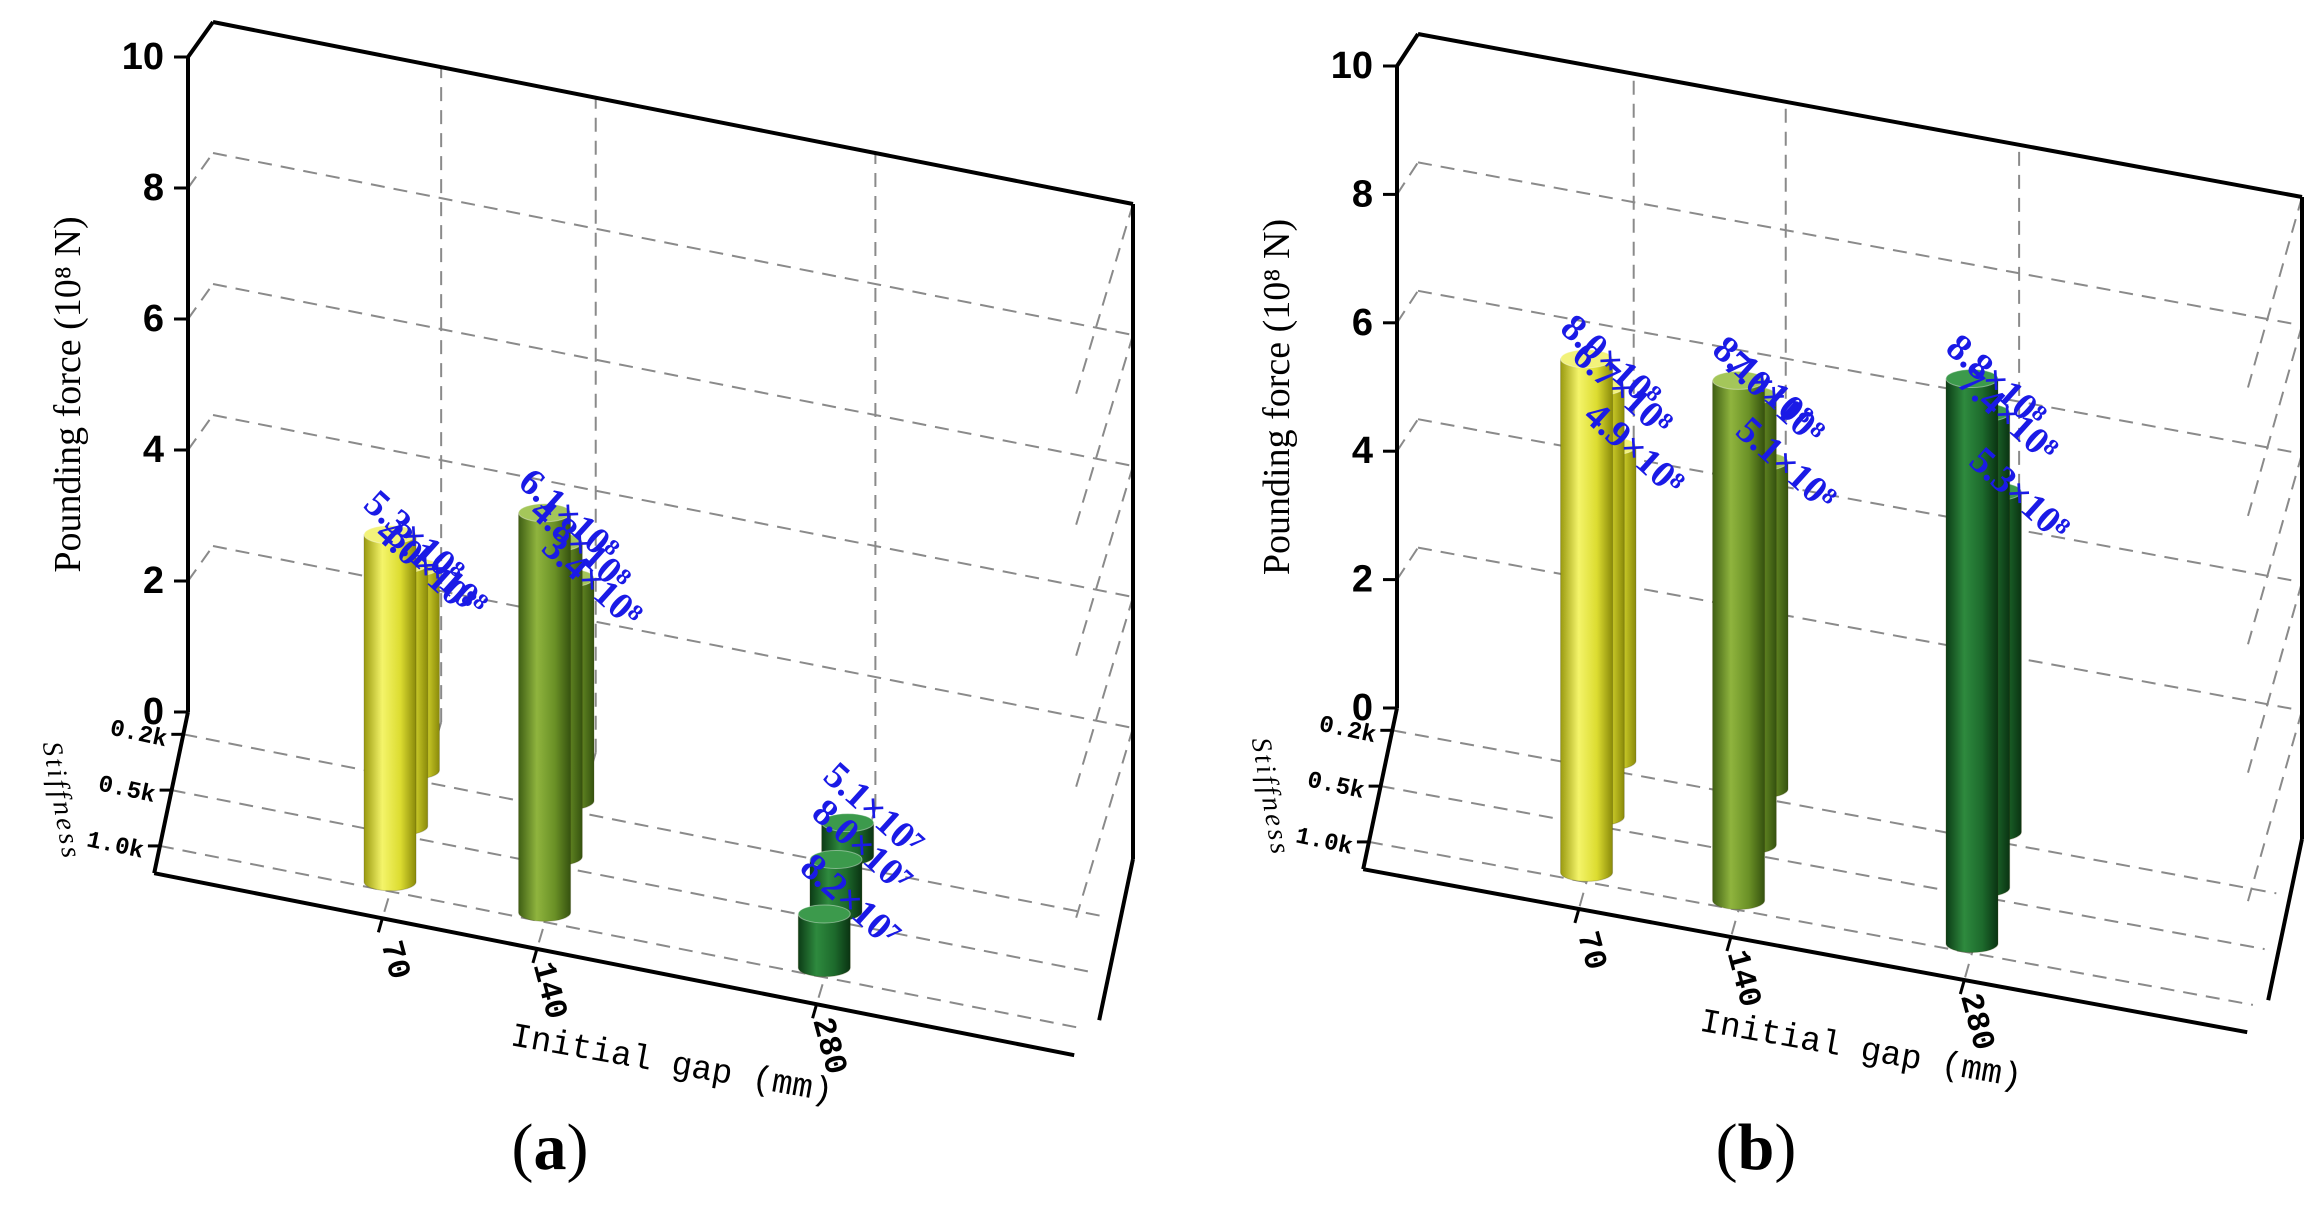  I want to click on bar-280-0.2k, so click(848, 839).